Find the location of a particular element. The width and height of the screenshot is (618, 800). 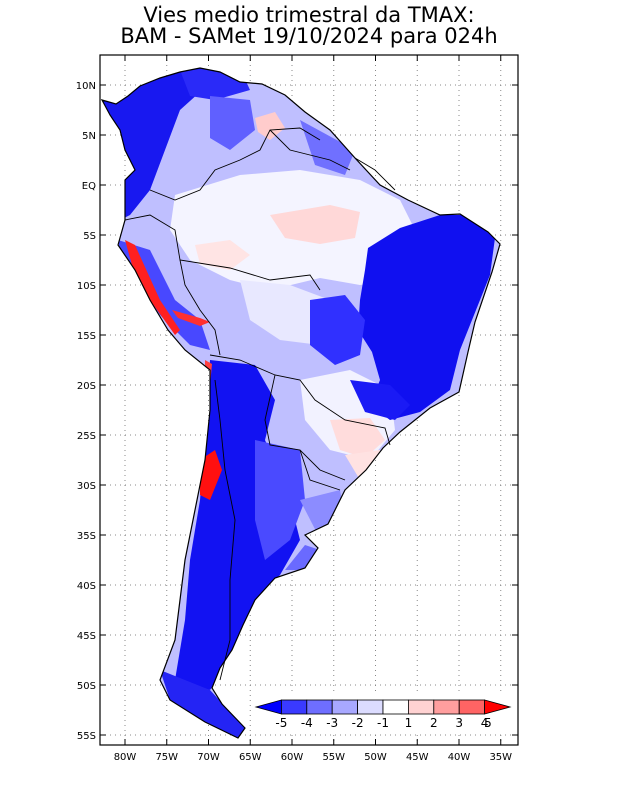

lon-label: 35W is located at coordinates (500, 757).